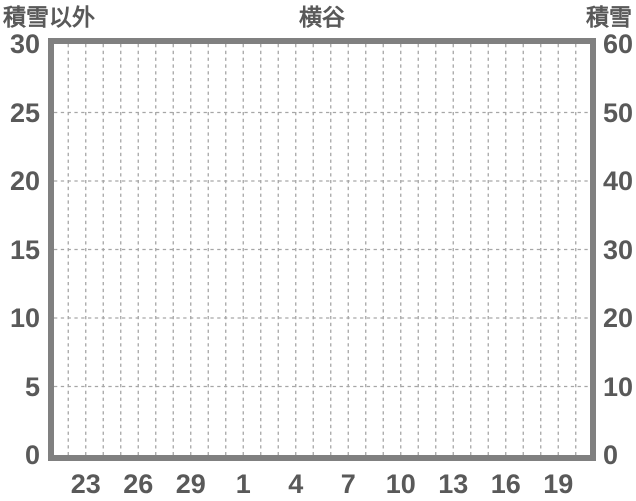 The width and height of the screenshot is (636, 501). What do you see at coordinates (609, 17) in the screenshot?
I see `right-axis-title: 積雪` at bounding box center [609, 17].